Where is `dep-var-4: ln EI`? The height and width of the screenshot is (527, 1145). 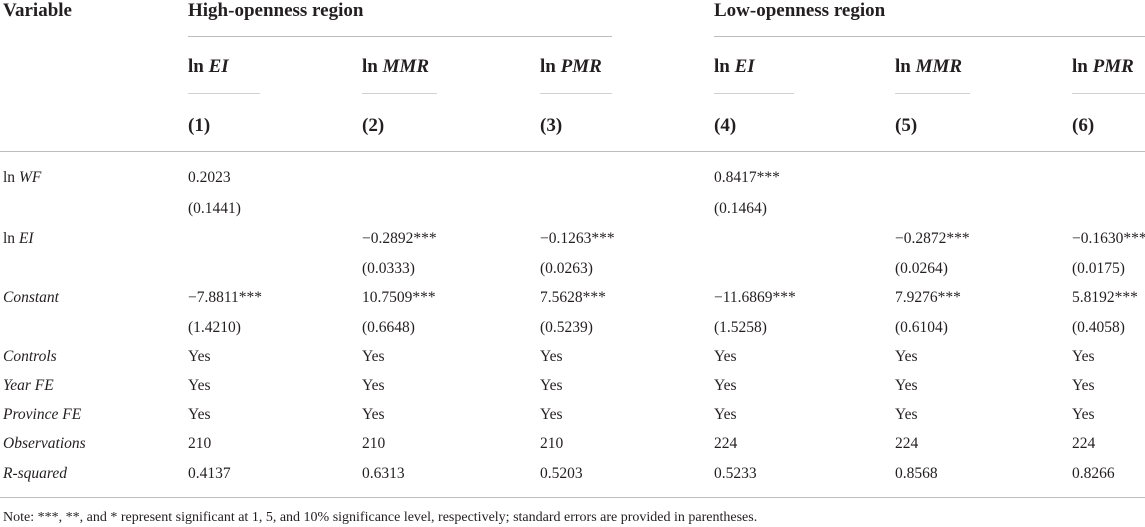
dep-var-4: ln EI is located at coordinates (734, 66).